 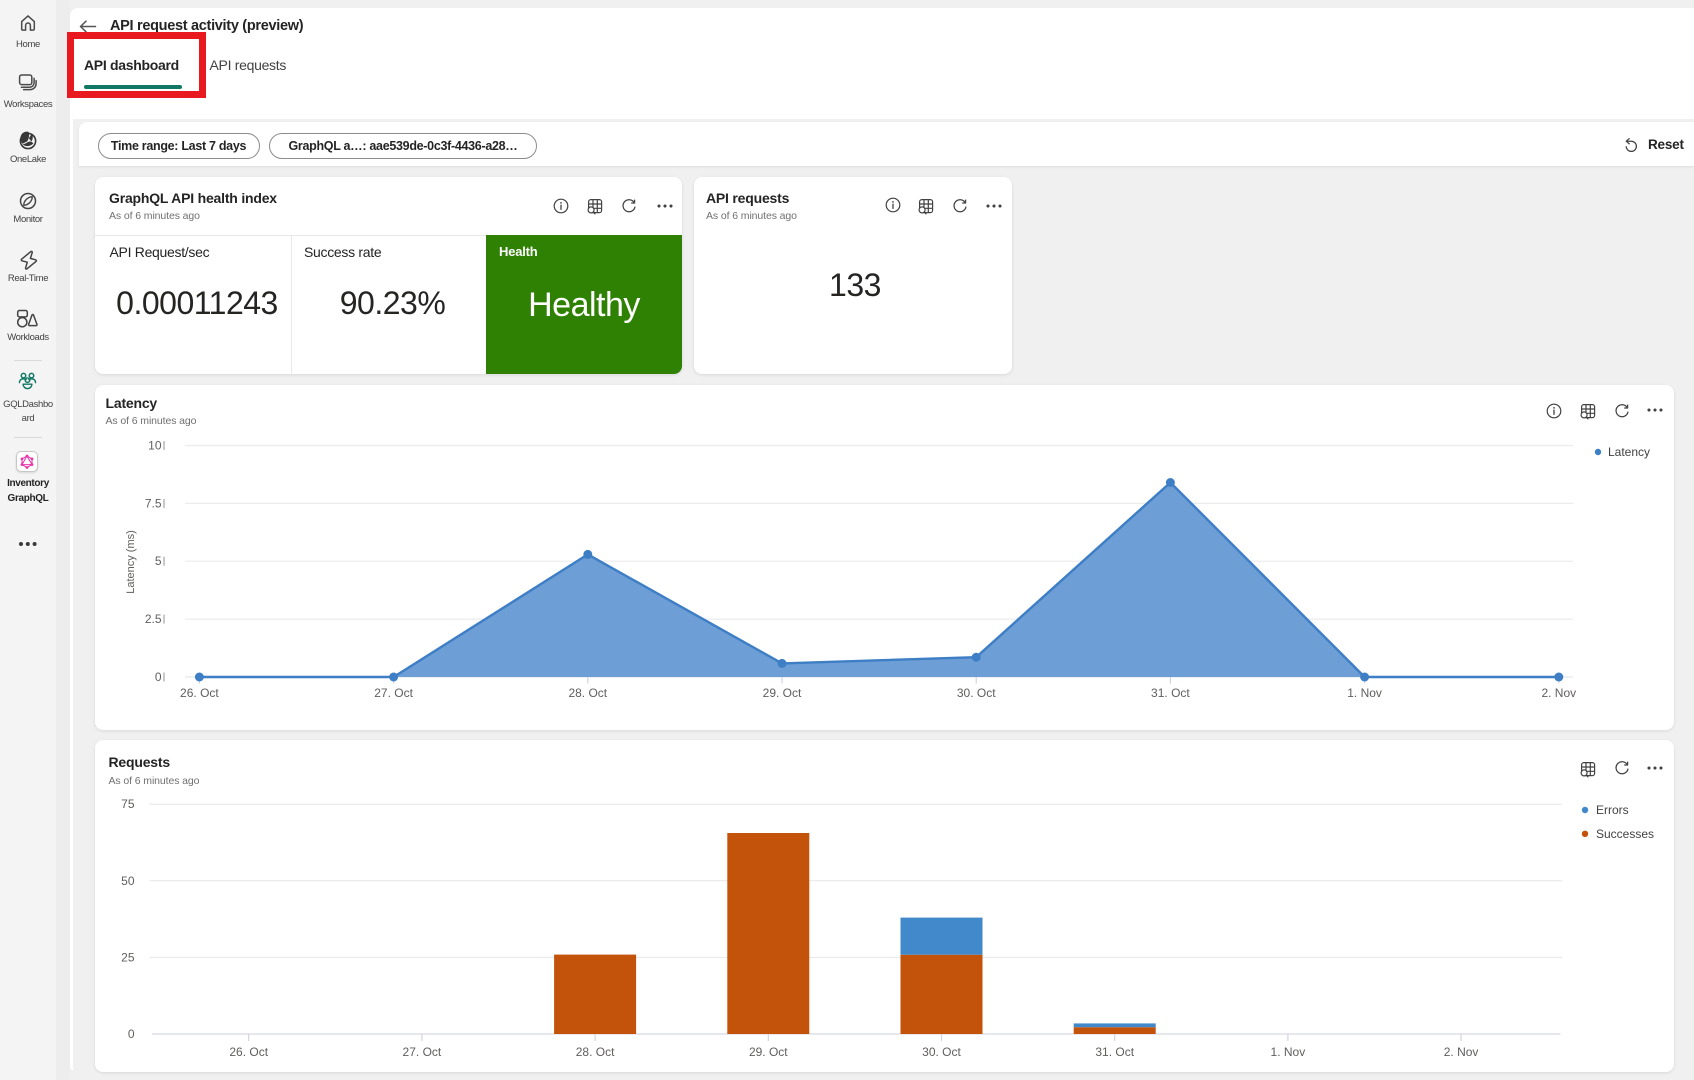 I want to click on svg-text: Successes, so click(x=1625, y=834).